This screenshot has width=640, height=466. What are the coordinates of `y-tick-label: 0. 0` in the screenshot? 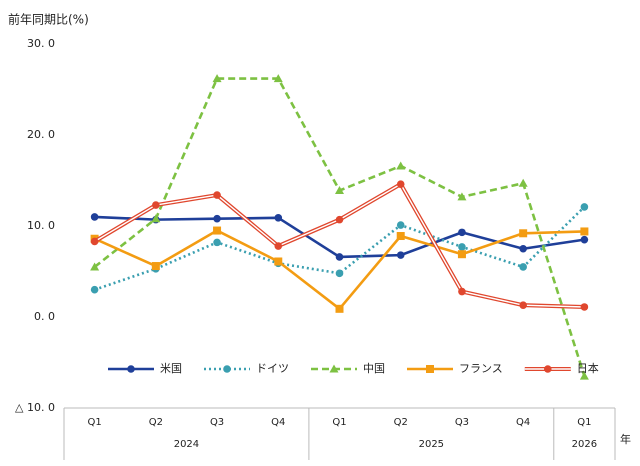 It's located at (44, 316).